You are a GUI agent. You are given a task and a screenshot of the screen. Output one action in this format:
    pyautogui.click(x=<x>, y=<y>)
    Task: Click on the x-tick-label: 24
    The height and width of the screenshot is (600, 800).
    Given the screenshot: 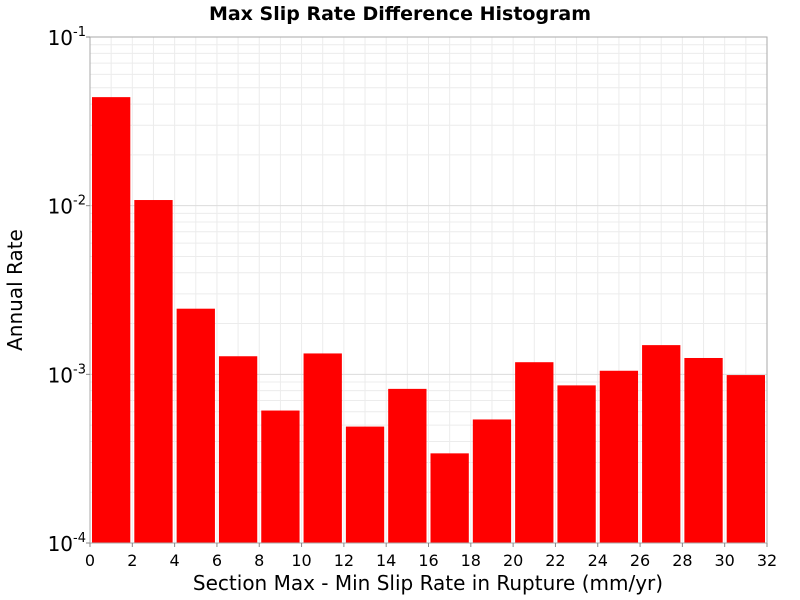 What is the action you would take?
    pyautogui.click(x=598, y=560)
    